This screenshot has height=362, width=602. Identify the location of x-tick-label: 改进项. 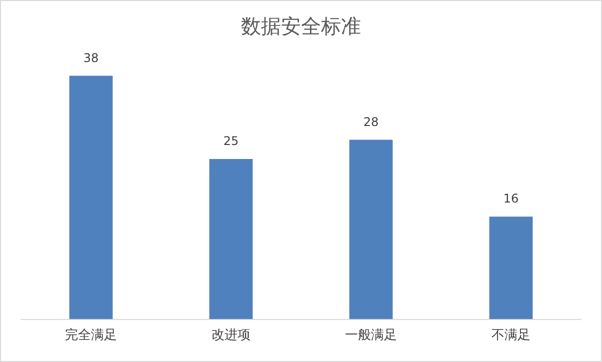
(231, 335).